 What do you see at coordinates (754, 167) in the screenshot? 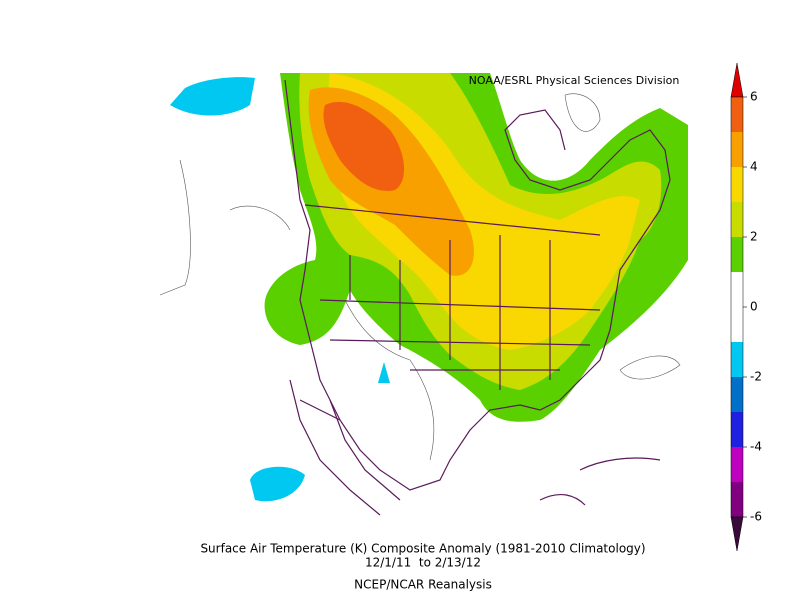
I see `colorbar-tick-label: 4` at bounding box center [754, 167].